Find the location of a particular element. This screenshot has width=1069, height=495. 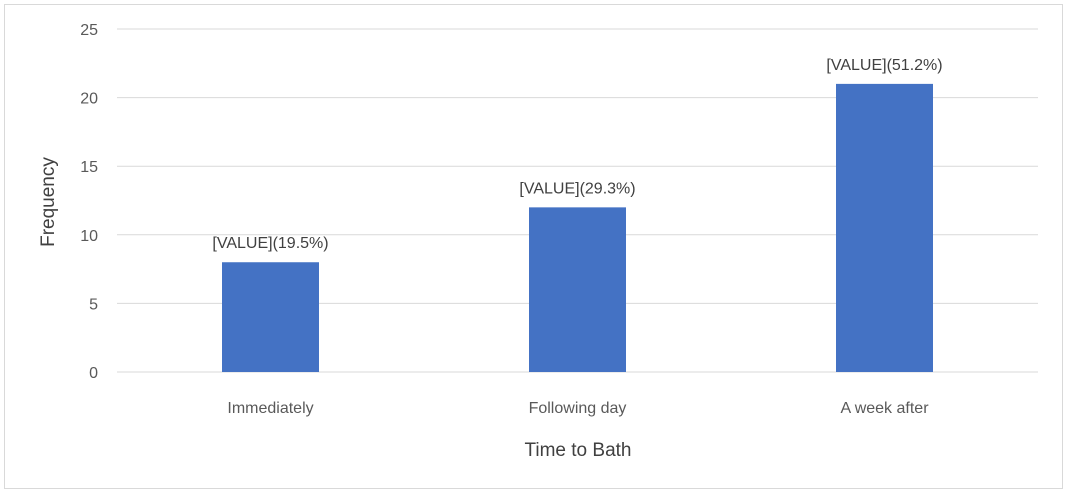

y-tick-label: 25 is located at coordinates (89, 30).